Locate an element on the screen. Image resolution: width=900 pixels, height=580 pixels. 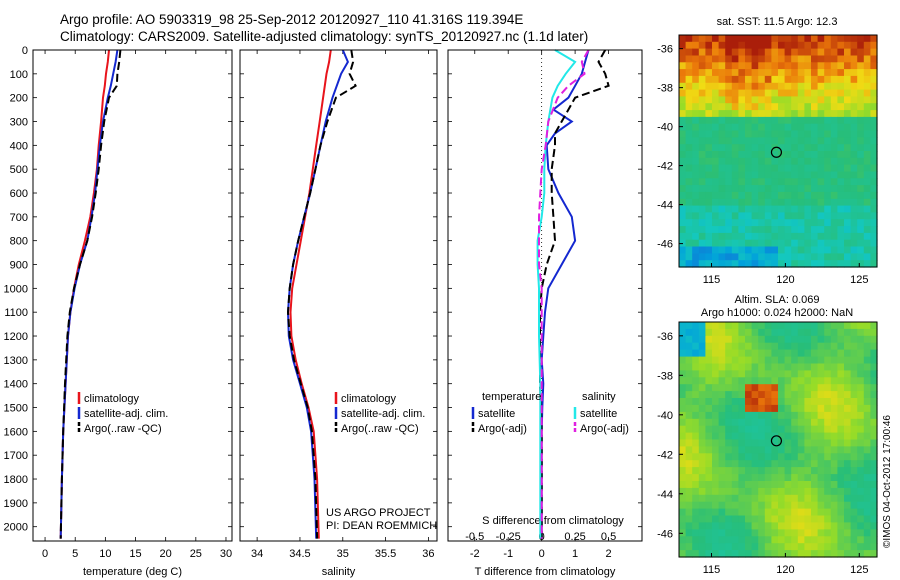
x-tick-label: 34.5 is located at coordinates (299, 554).